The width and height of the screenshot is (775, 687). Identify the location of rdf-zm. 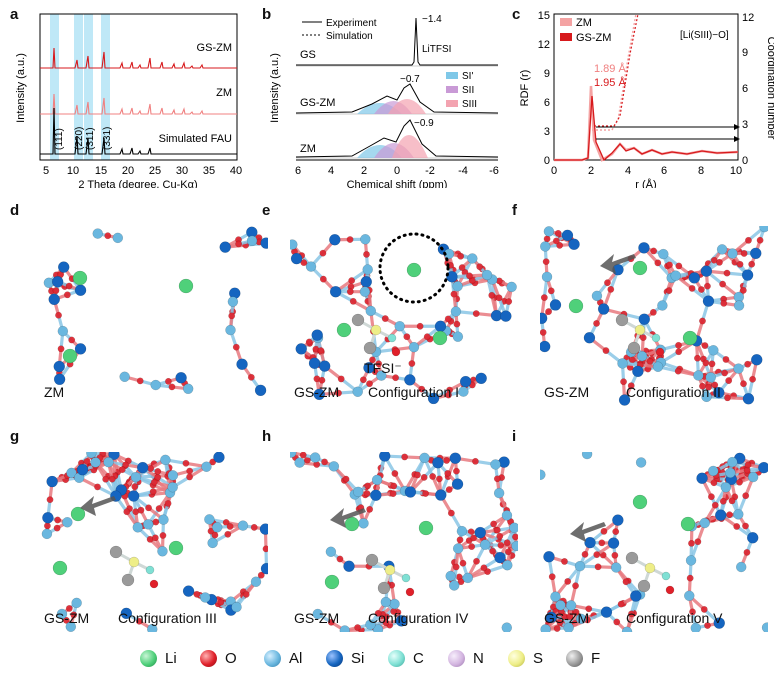
(646, 123).